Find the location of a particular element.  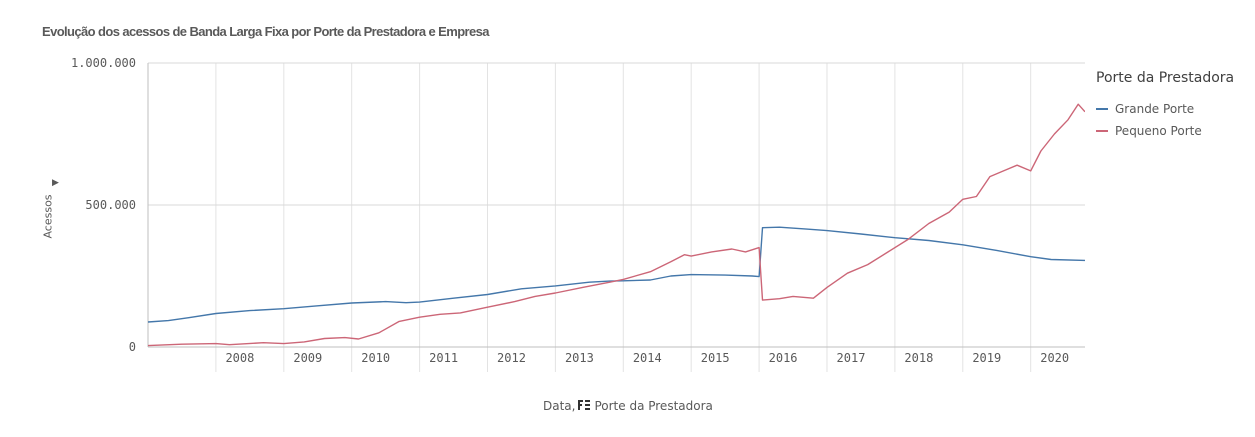

x-tick-label: 2011 is located at coordinates (443, 358).